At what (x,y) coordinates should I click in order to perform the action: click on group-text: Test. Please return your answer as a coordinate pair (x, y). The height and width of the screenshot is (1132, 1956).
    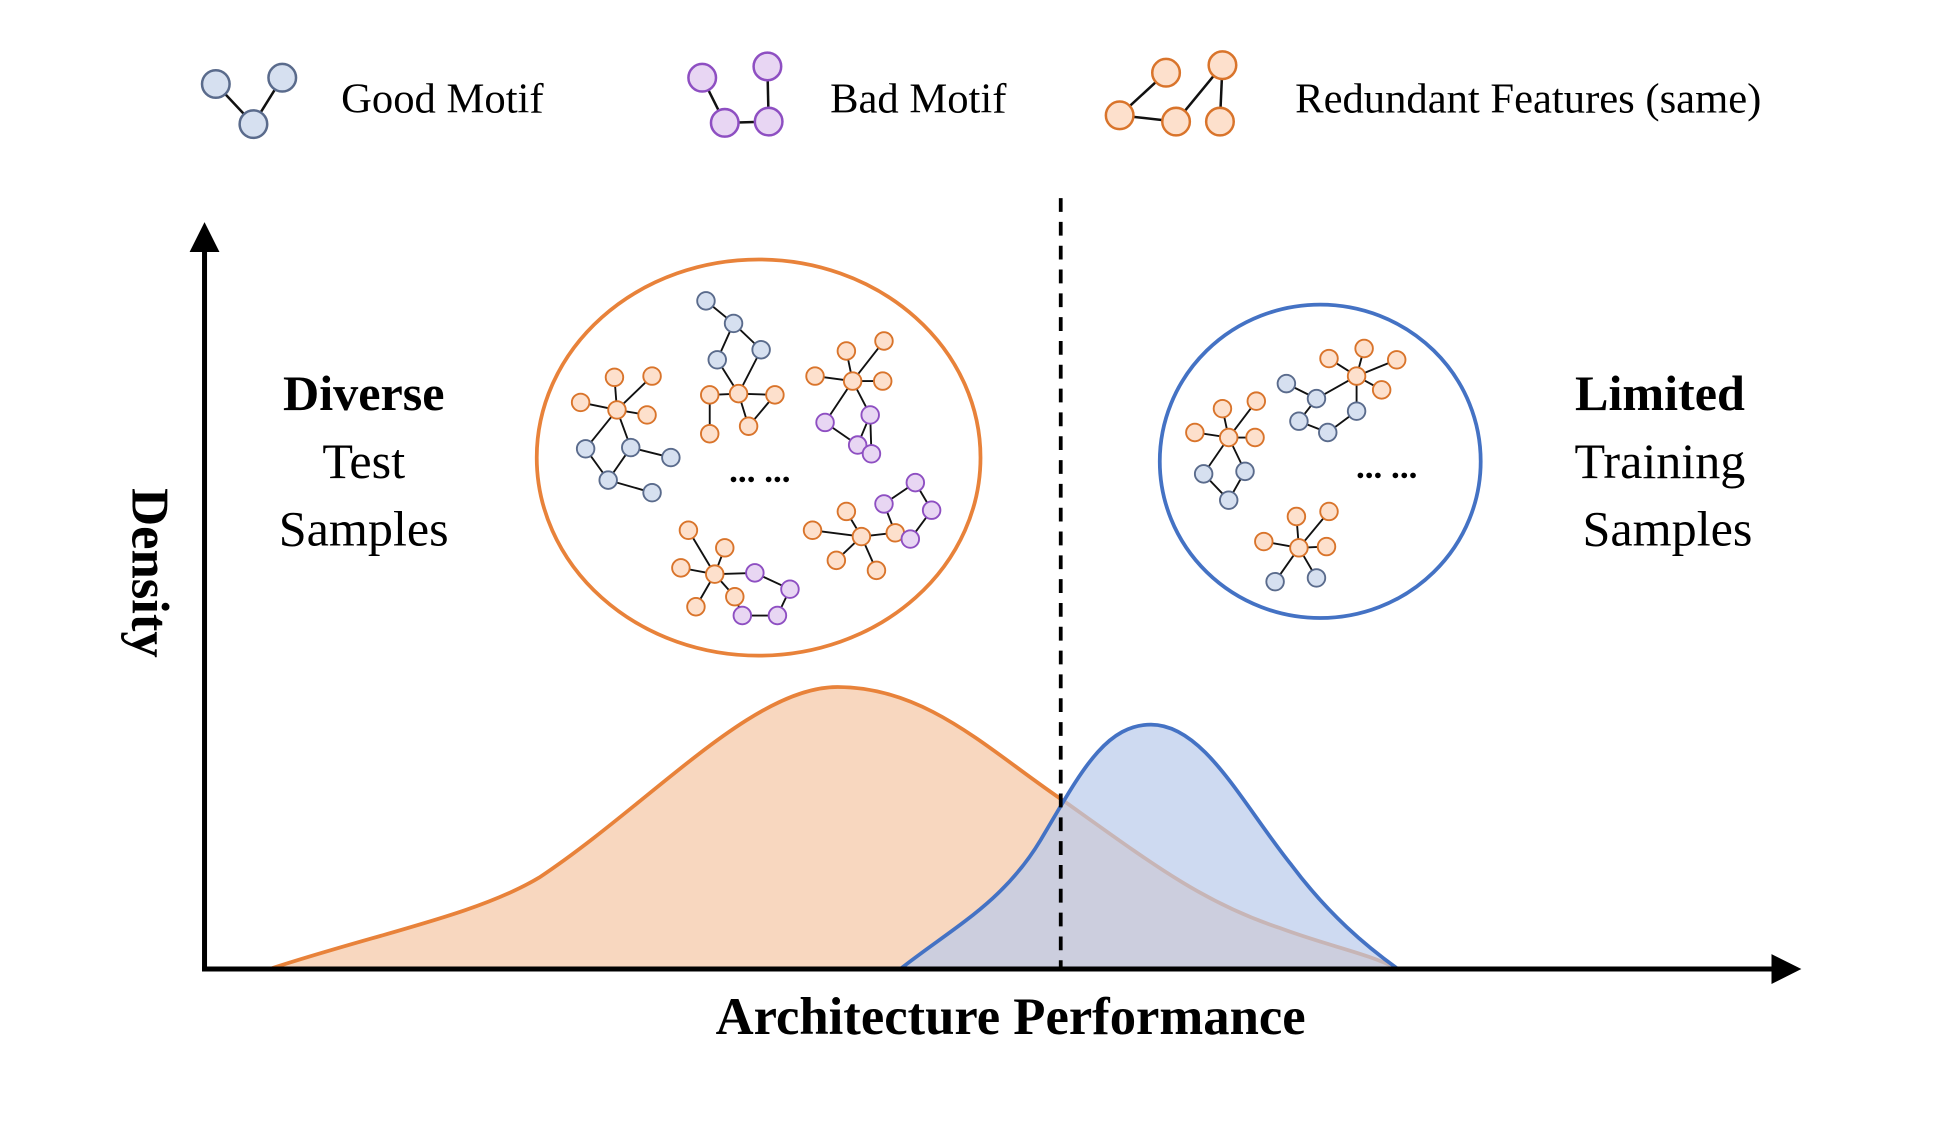
    Looking at the image, I should click on (363, 461).